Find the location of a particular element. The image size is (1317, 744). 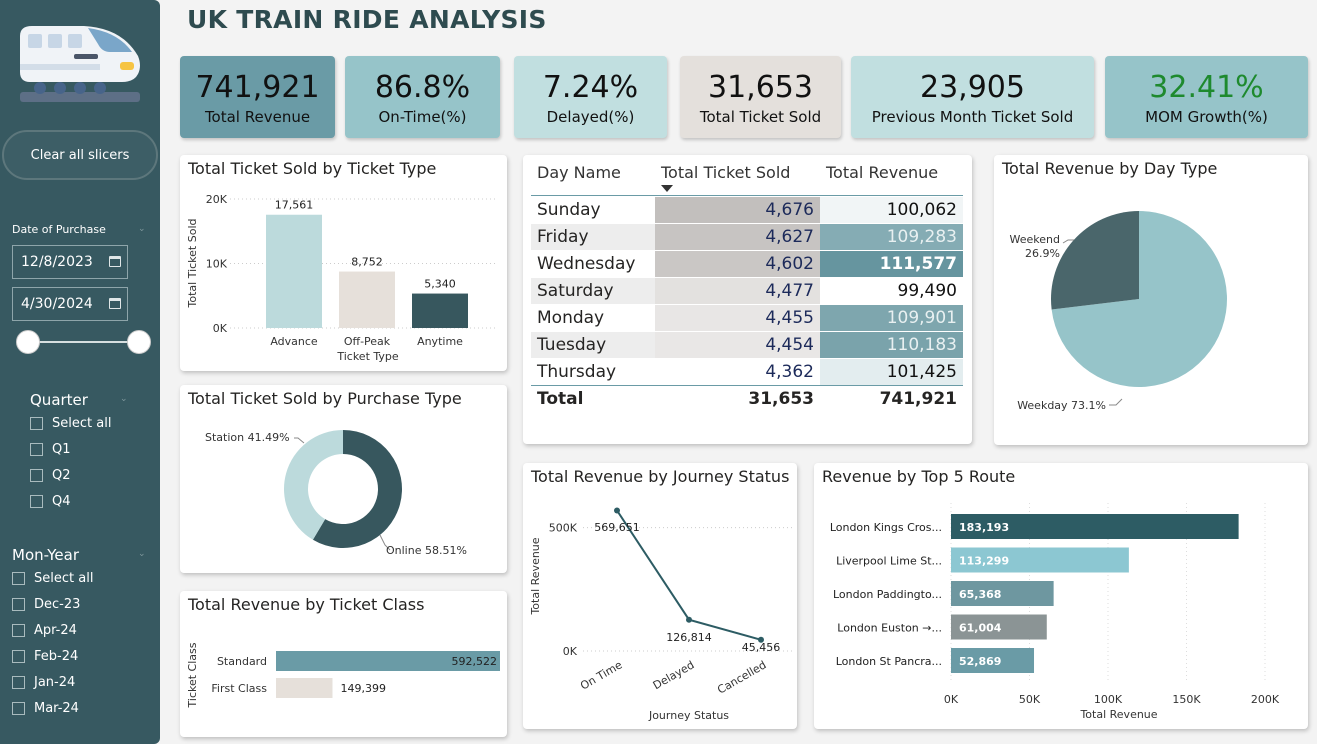

bar-london-kings-cros is located at coordinates (1095, 526).